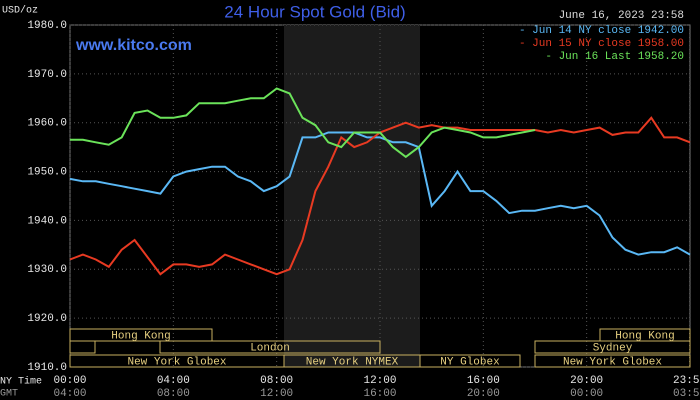 This screenshot has width=700, height=400. Describe the element at coordinates (173, 394) in the screenshot. I see `x2-tick-label: 08:00` at that location.